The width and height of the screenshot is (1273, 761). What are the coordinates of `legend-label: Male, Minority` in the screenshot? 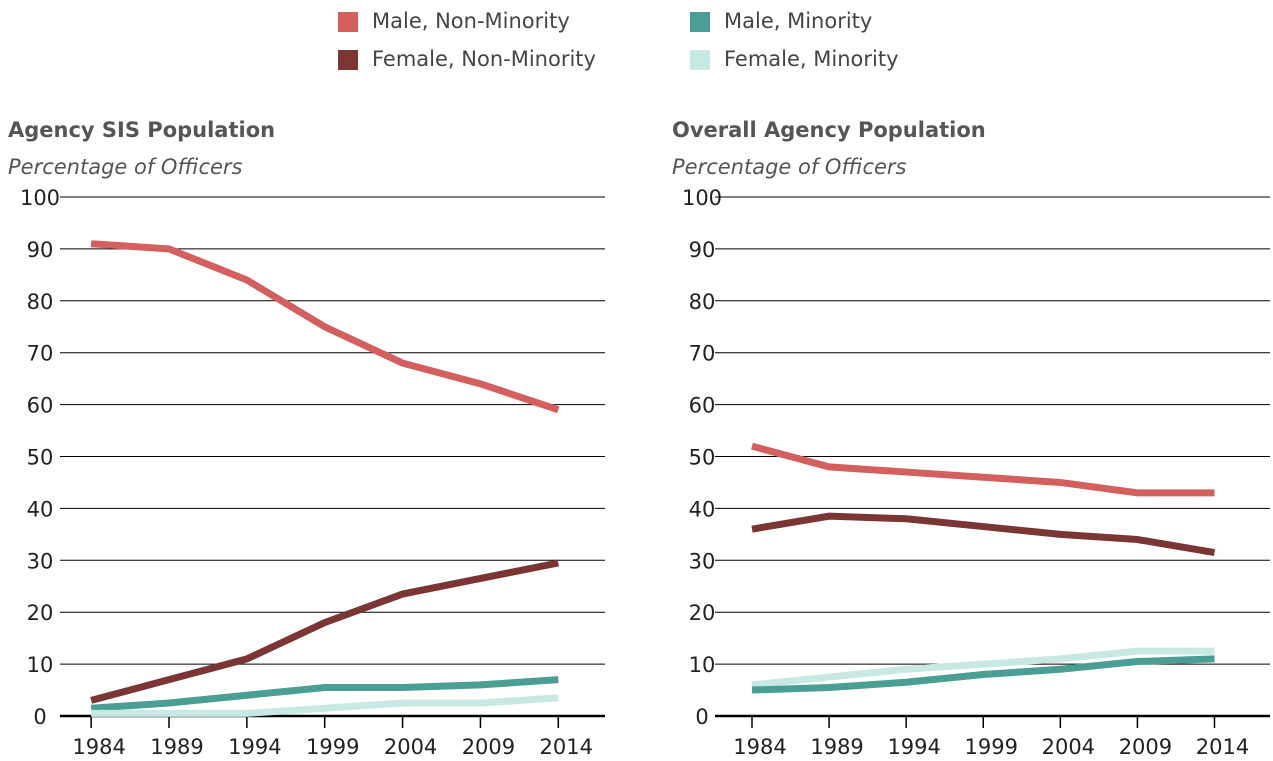 It's located at (798, 21).